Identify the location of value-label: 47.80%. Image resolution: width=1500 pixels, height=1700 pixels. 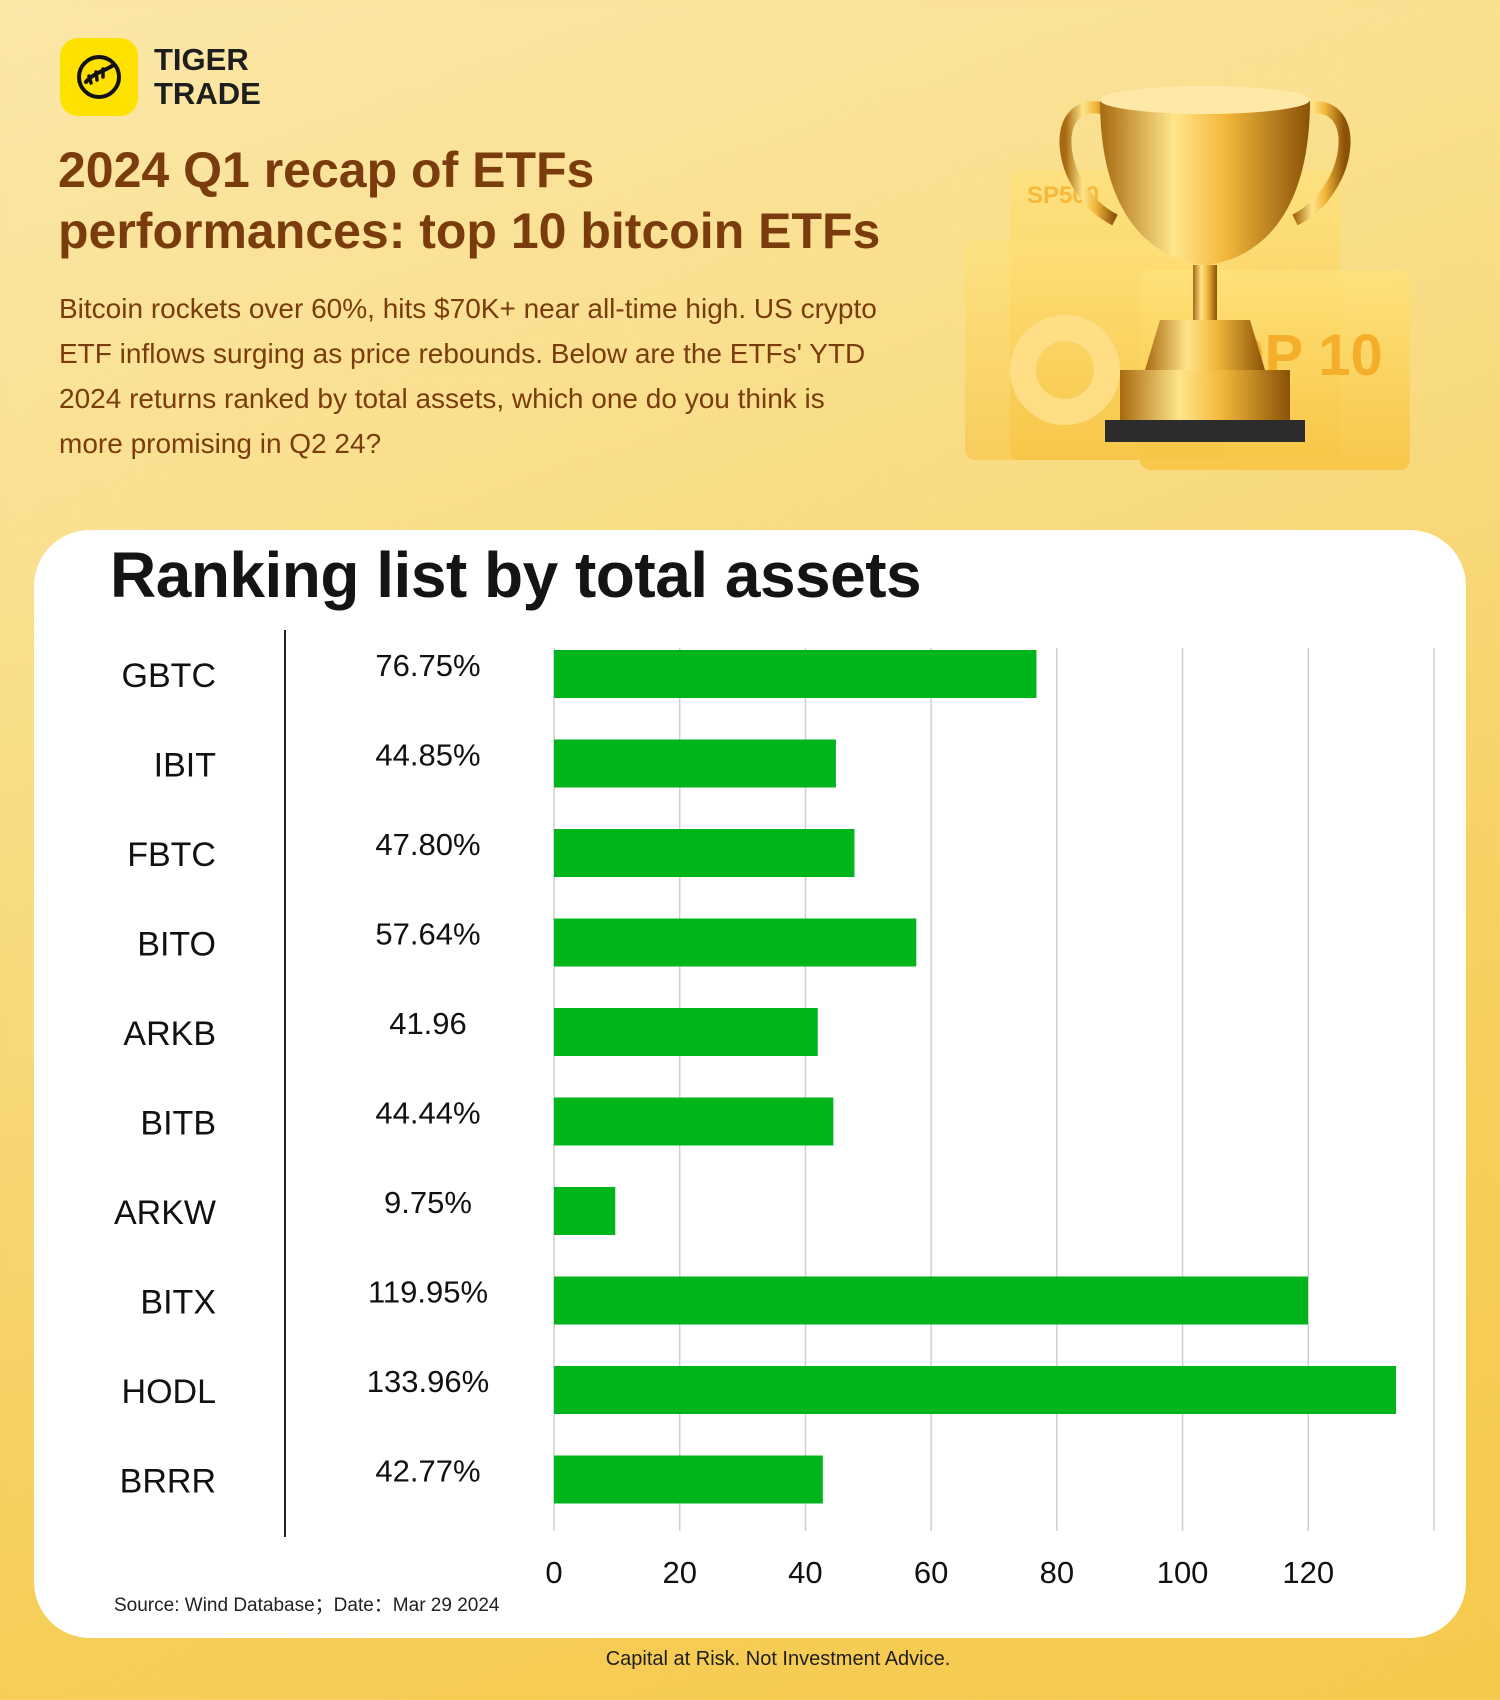
(427, 844).